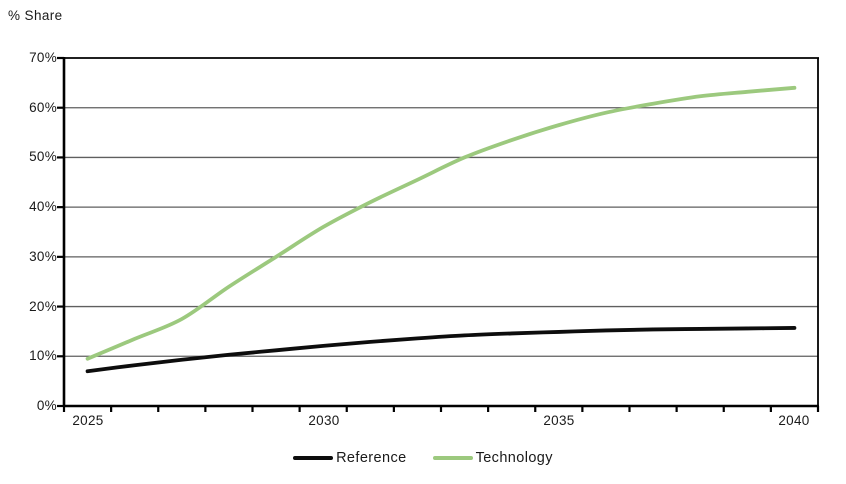  I want to click on x-tick-label: 2040, so click(794, 420).